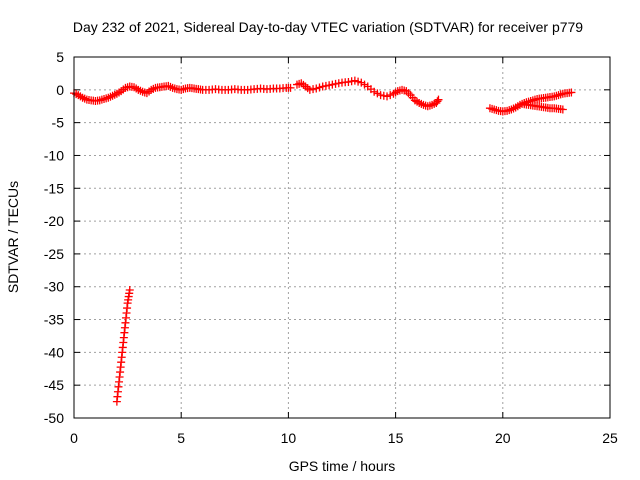 The image size is (640, 480). I want to click on x-tick-label: 20, so click(503, 438).